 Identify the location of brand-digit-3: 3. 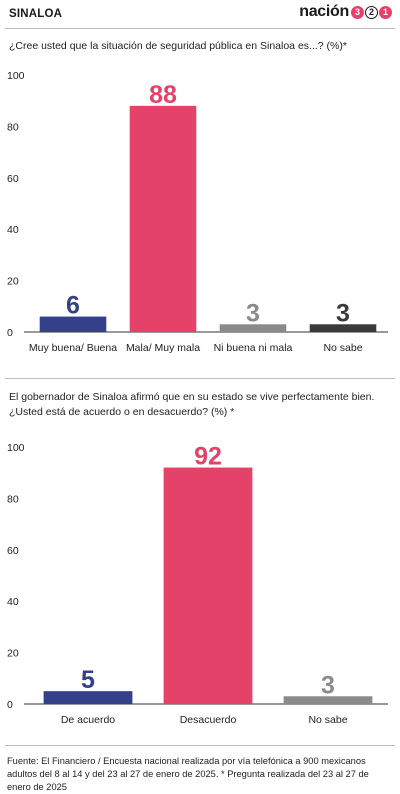
(357, 12).